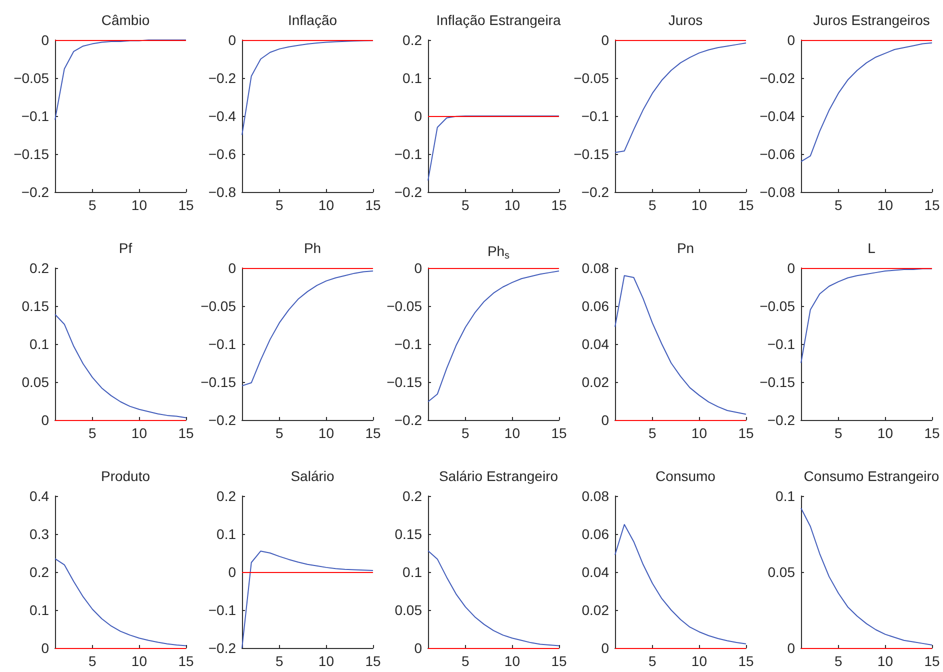 This screenshot has width=943, height=672. Describe the element at coordinates (595, 610) in the screenshot. I see `y-tick-label: 0.02` at that location.